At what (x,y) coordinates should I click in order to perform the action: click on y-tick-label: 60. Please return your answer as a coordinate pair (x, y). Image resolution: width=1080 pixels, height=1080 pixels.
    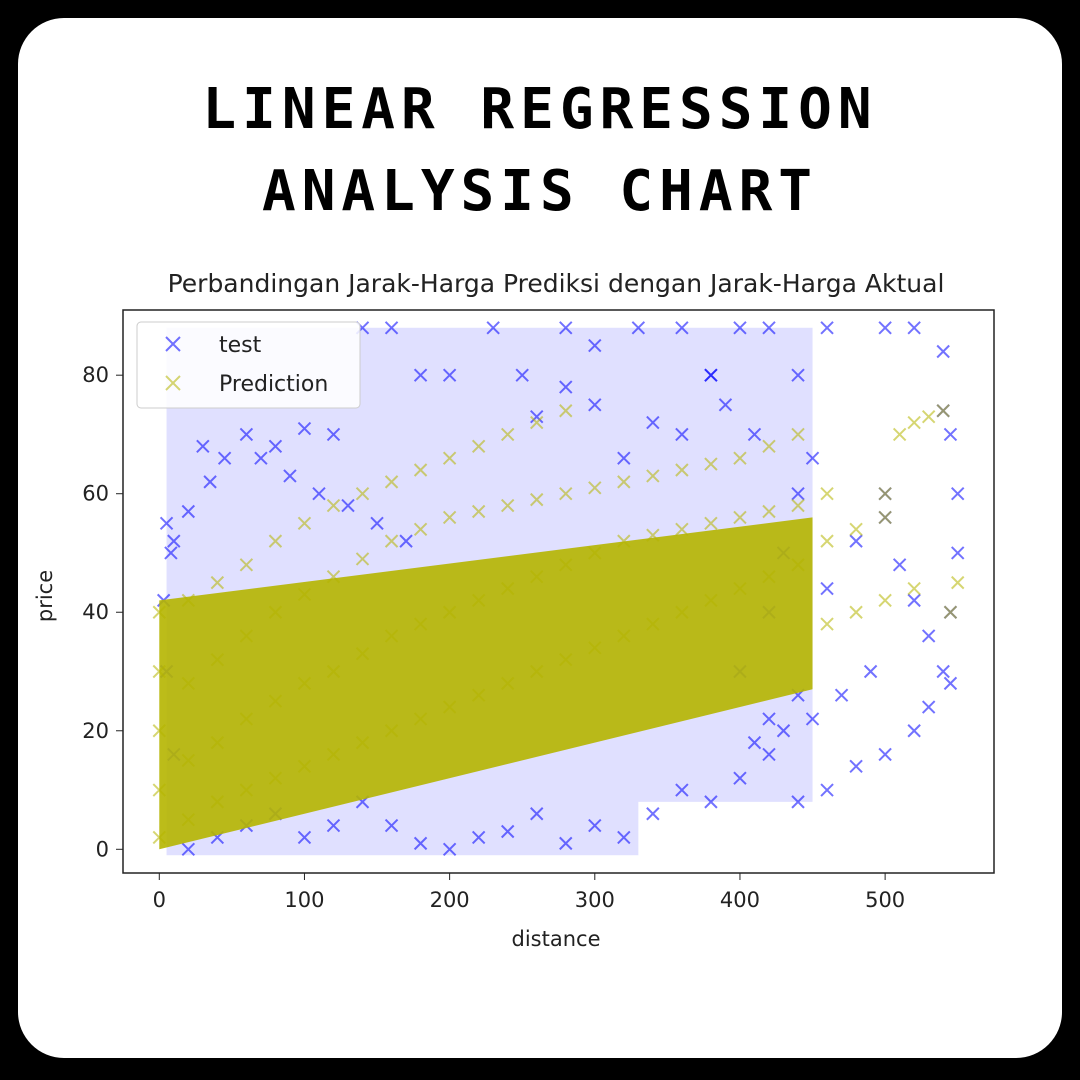
    Looking at the image, I should click on (95, 494).